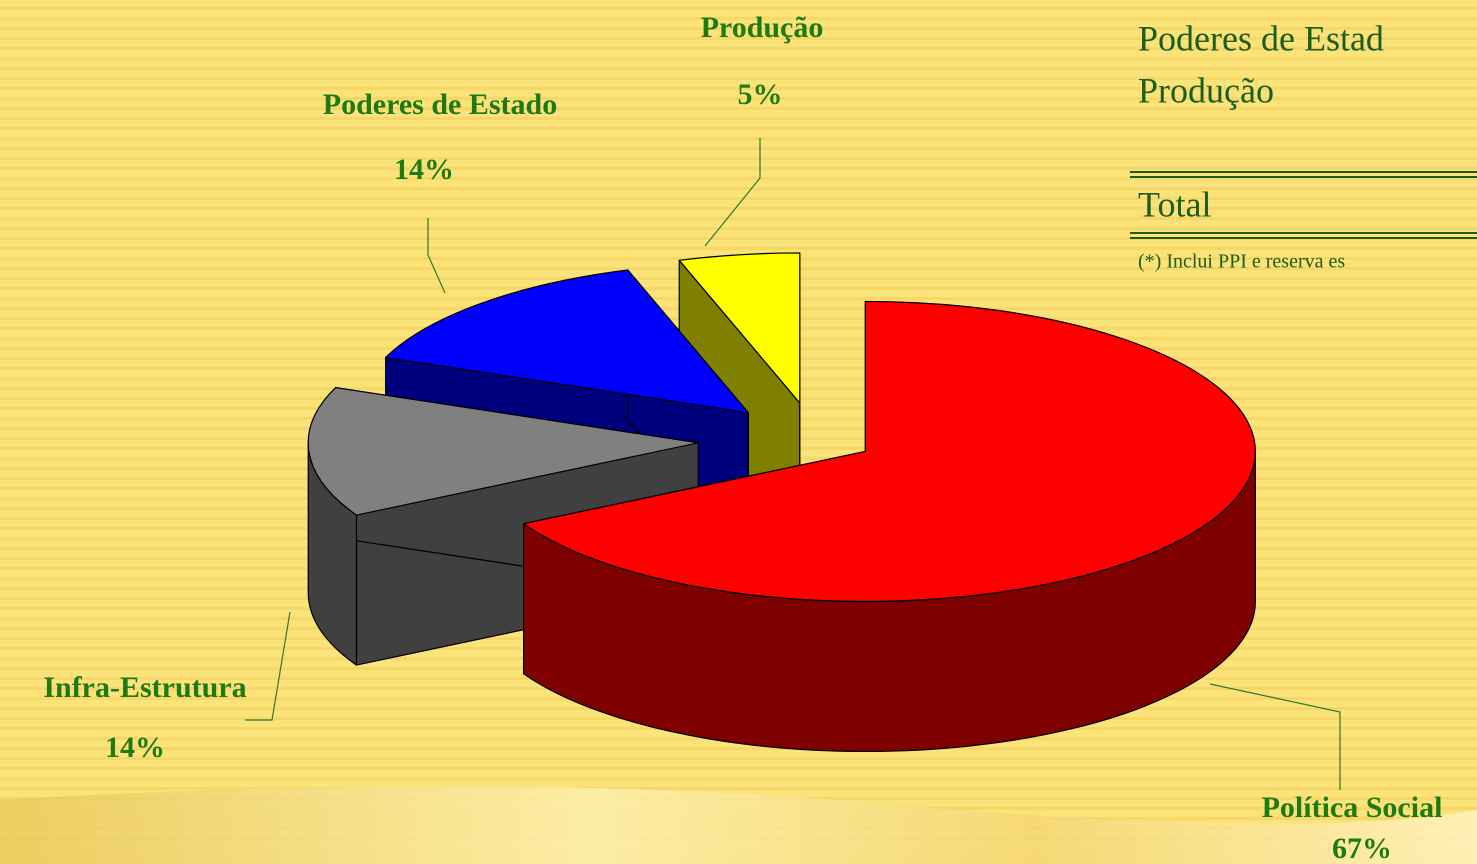 The height and width of the screenshot is (864, 1477). What do you see at coordinates (1261, 38) in the screenshot?
I see `annotation: Poderes de Estad` at bounding box center [1261, 38].